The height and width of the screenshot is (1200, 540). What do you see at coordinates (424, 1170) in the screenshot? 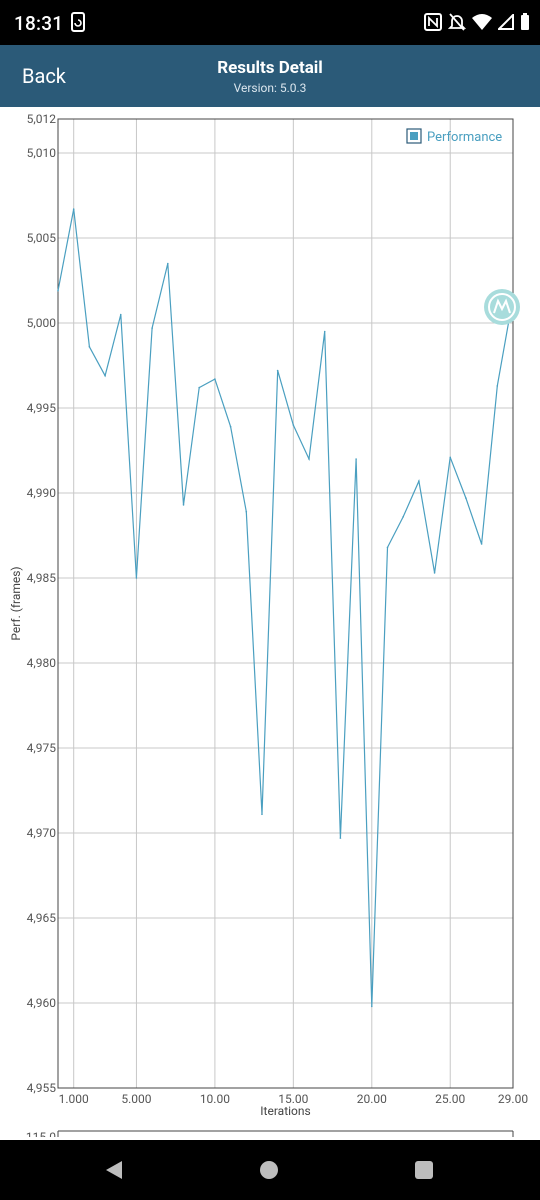
I see `nav-recents-icon` at bounding box center [424, 1170].